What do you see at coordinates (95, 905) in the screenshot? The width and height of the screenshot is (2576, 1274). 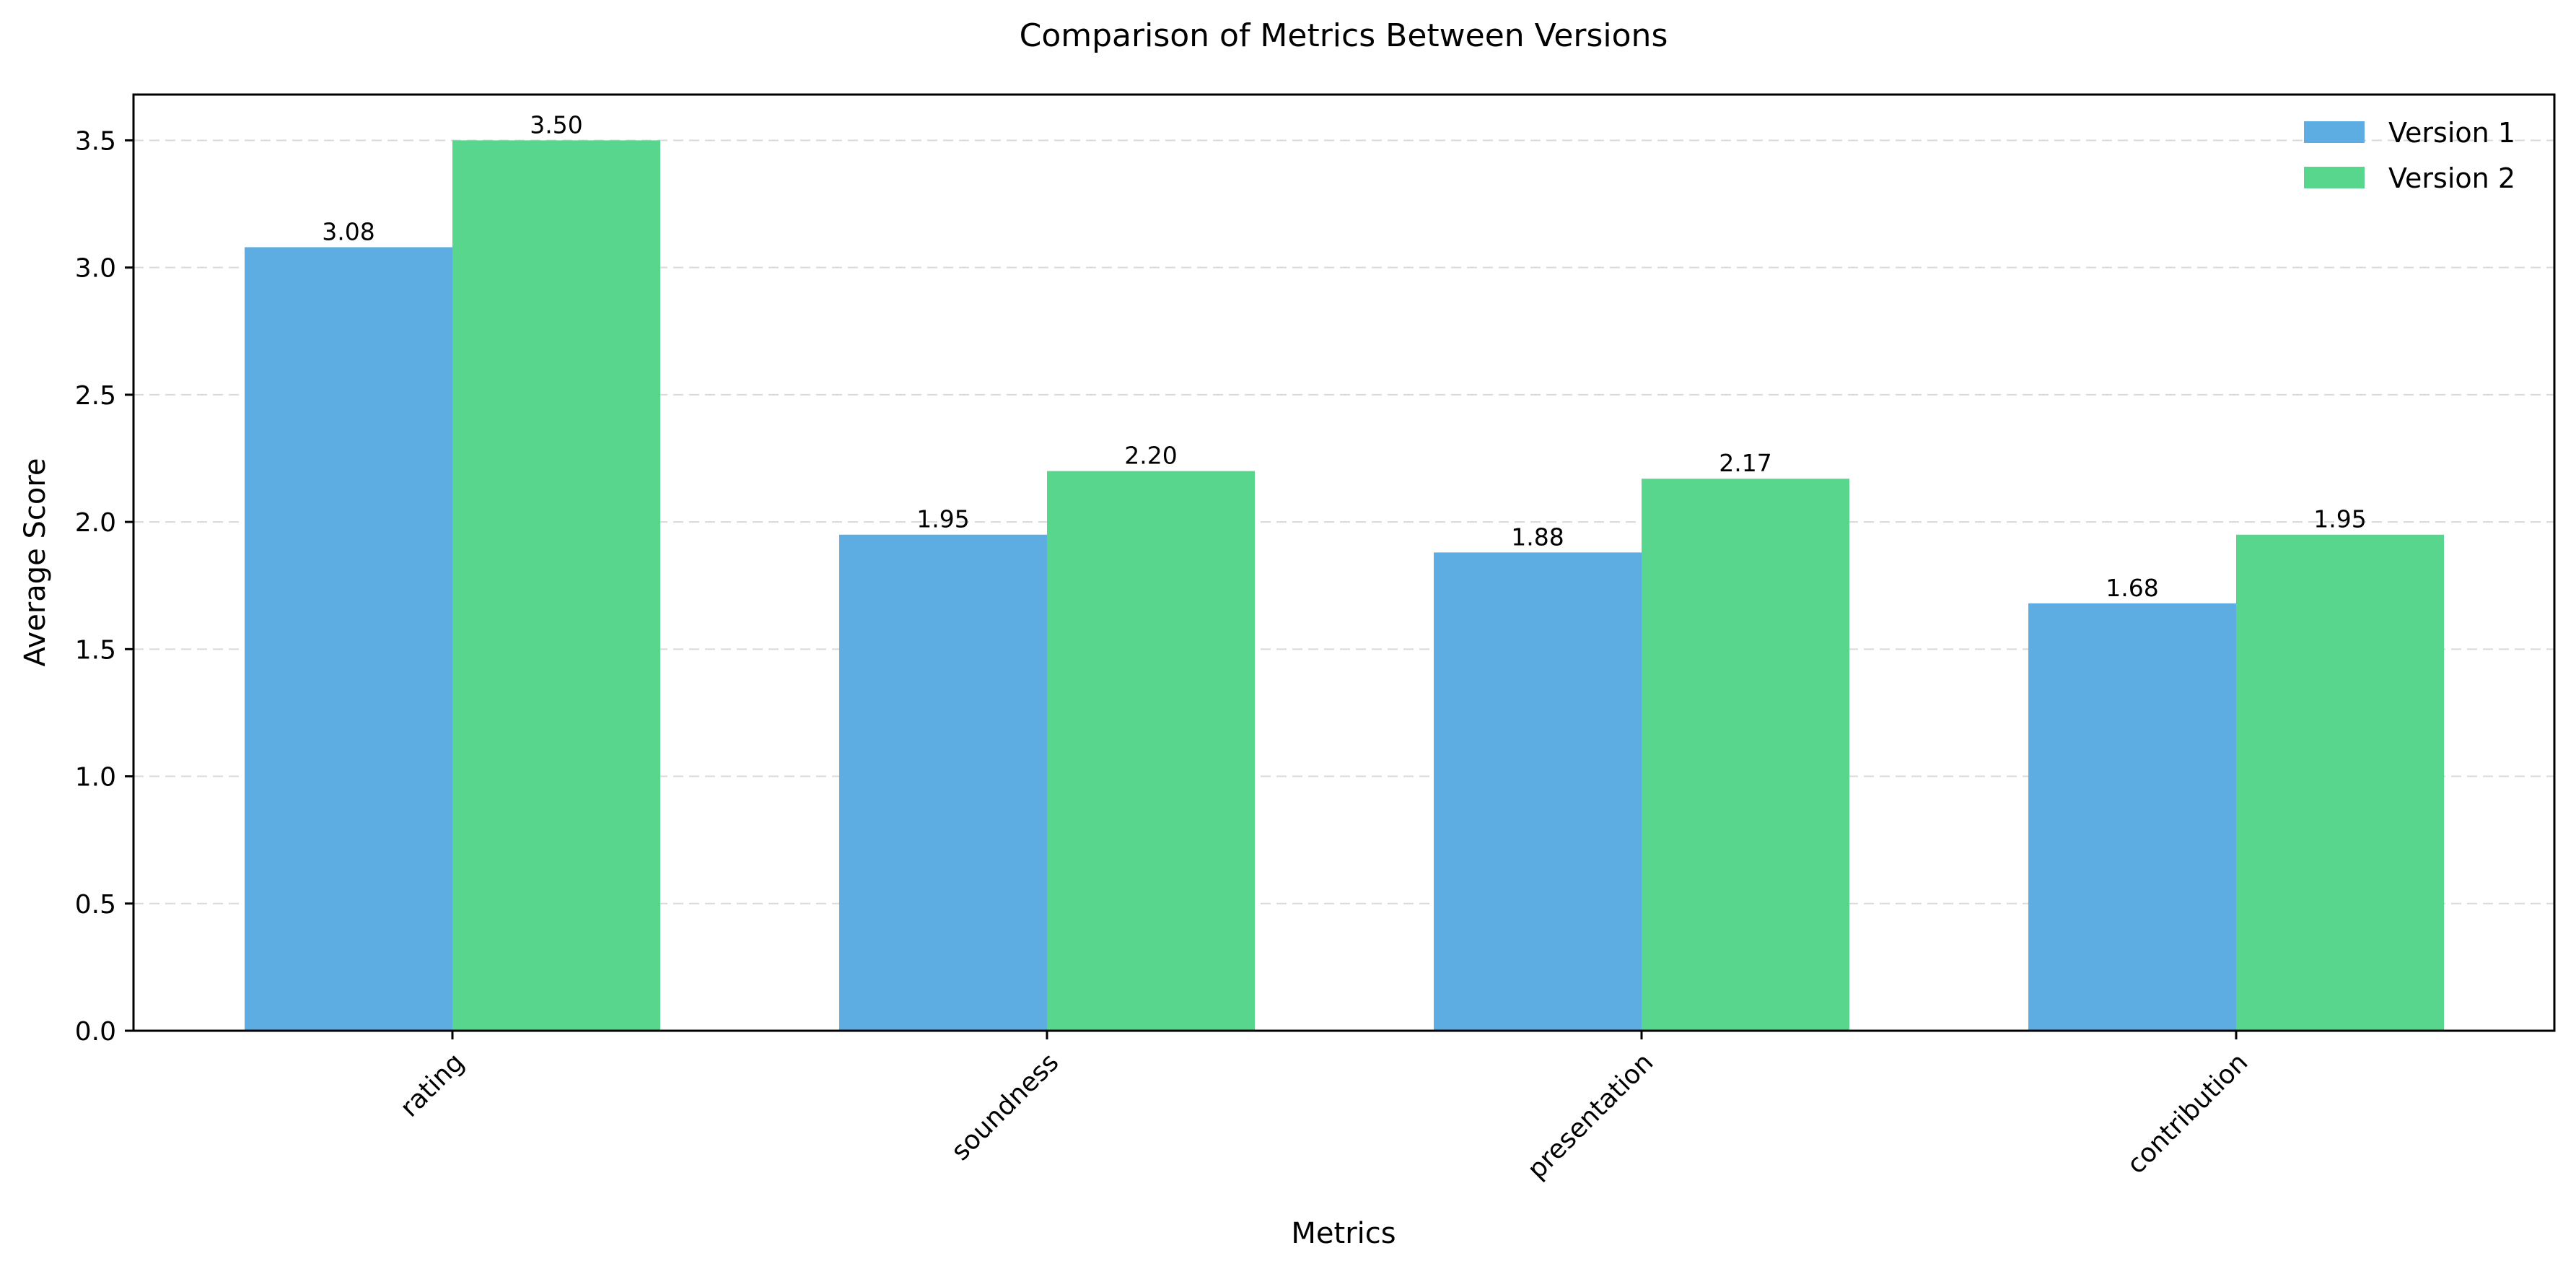 I see `y-tick-label: 0.5` at bounding box center [95, 905].